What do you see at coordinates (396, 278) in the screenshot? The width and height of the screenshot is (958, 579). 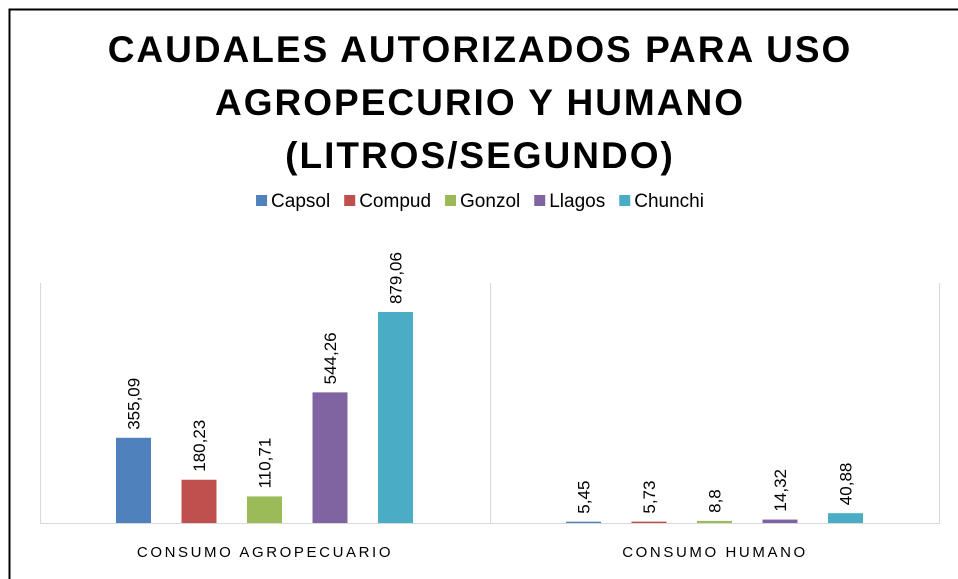 I see `value-label: 879,06` at bounding box center [396, 278].